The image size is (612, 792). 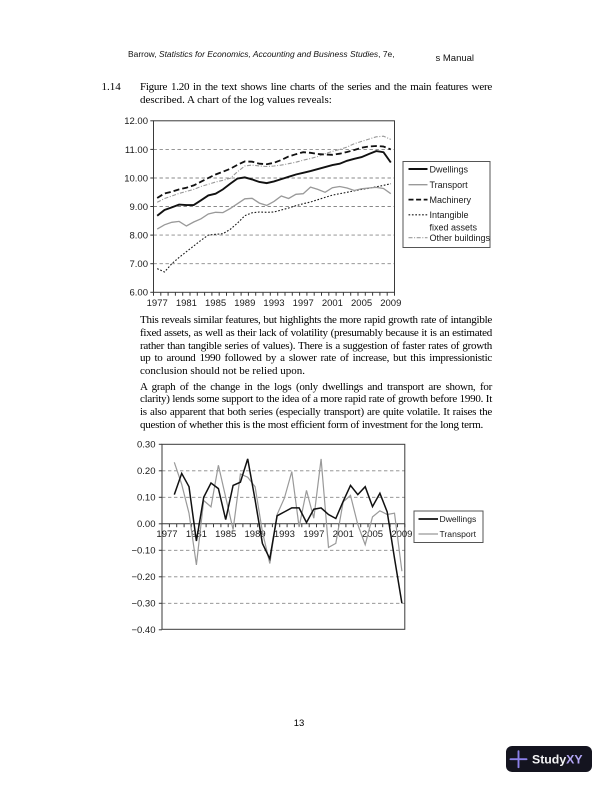 What do you see at coordinates (136, 150) in the screenshot?
I see `svg-text: 11.00` at bounding box center [136, 150].